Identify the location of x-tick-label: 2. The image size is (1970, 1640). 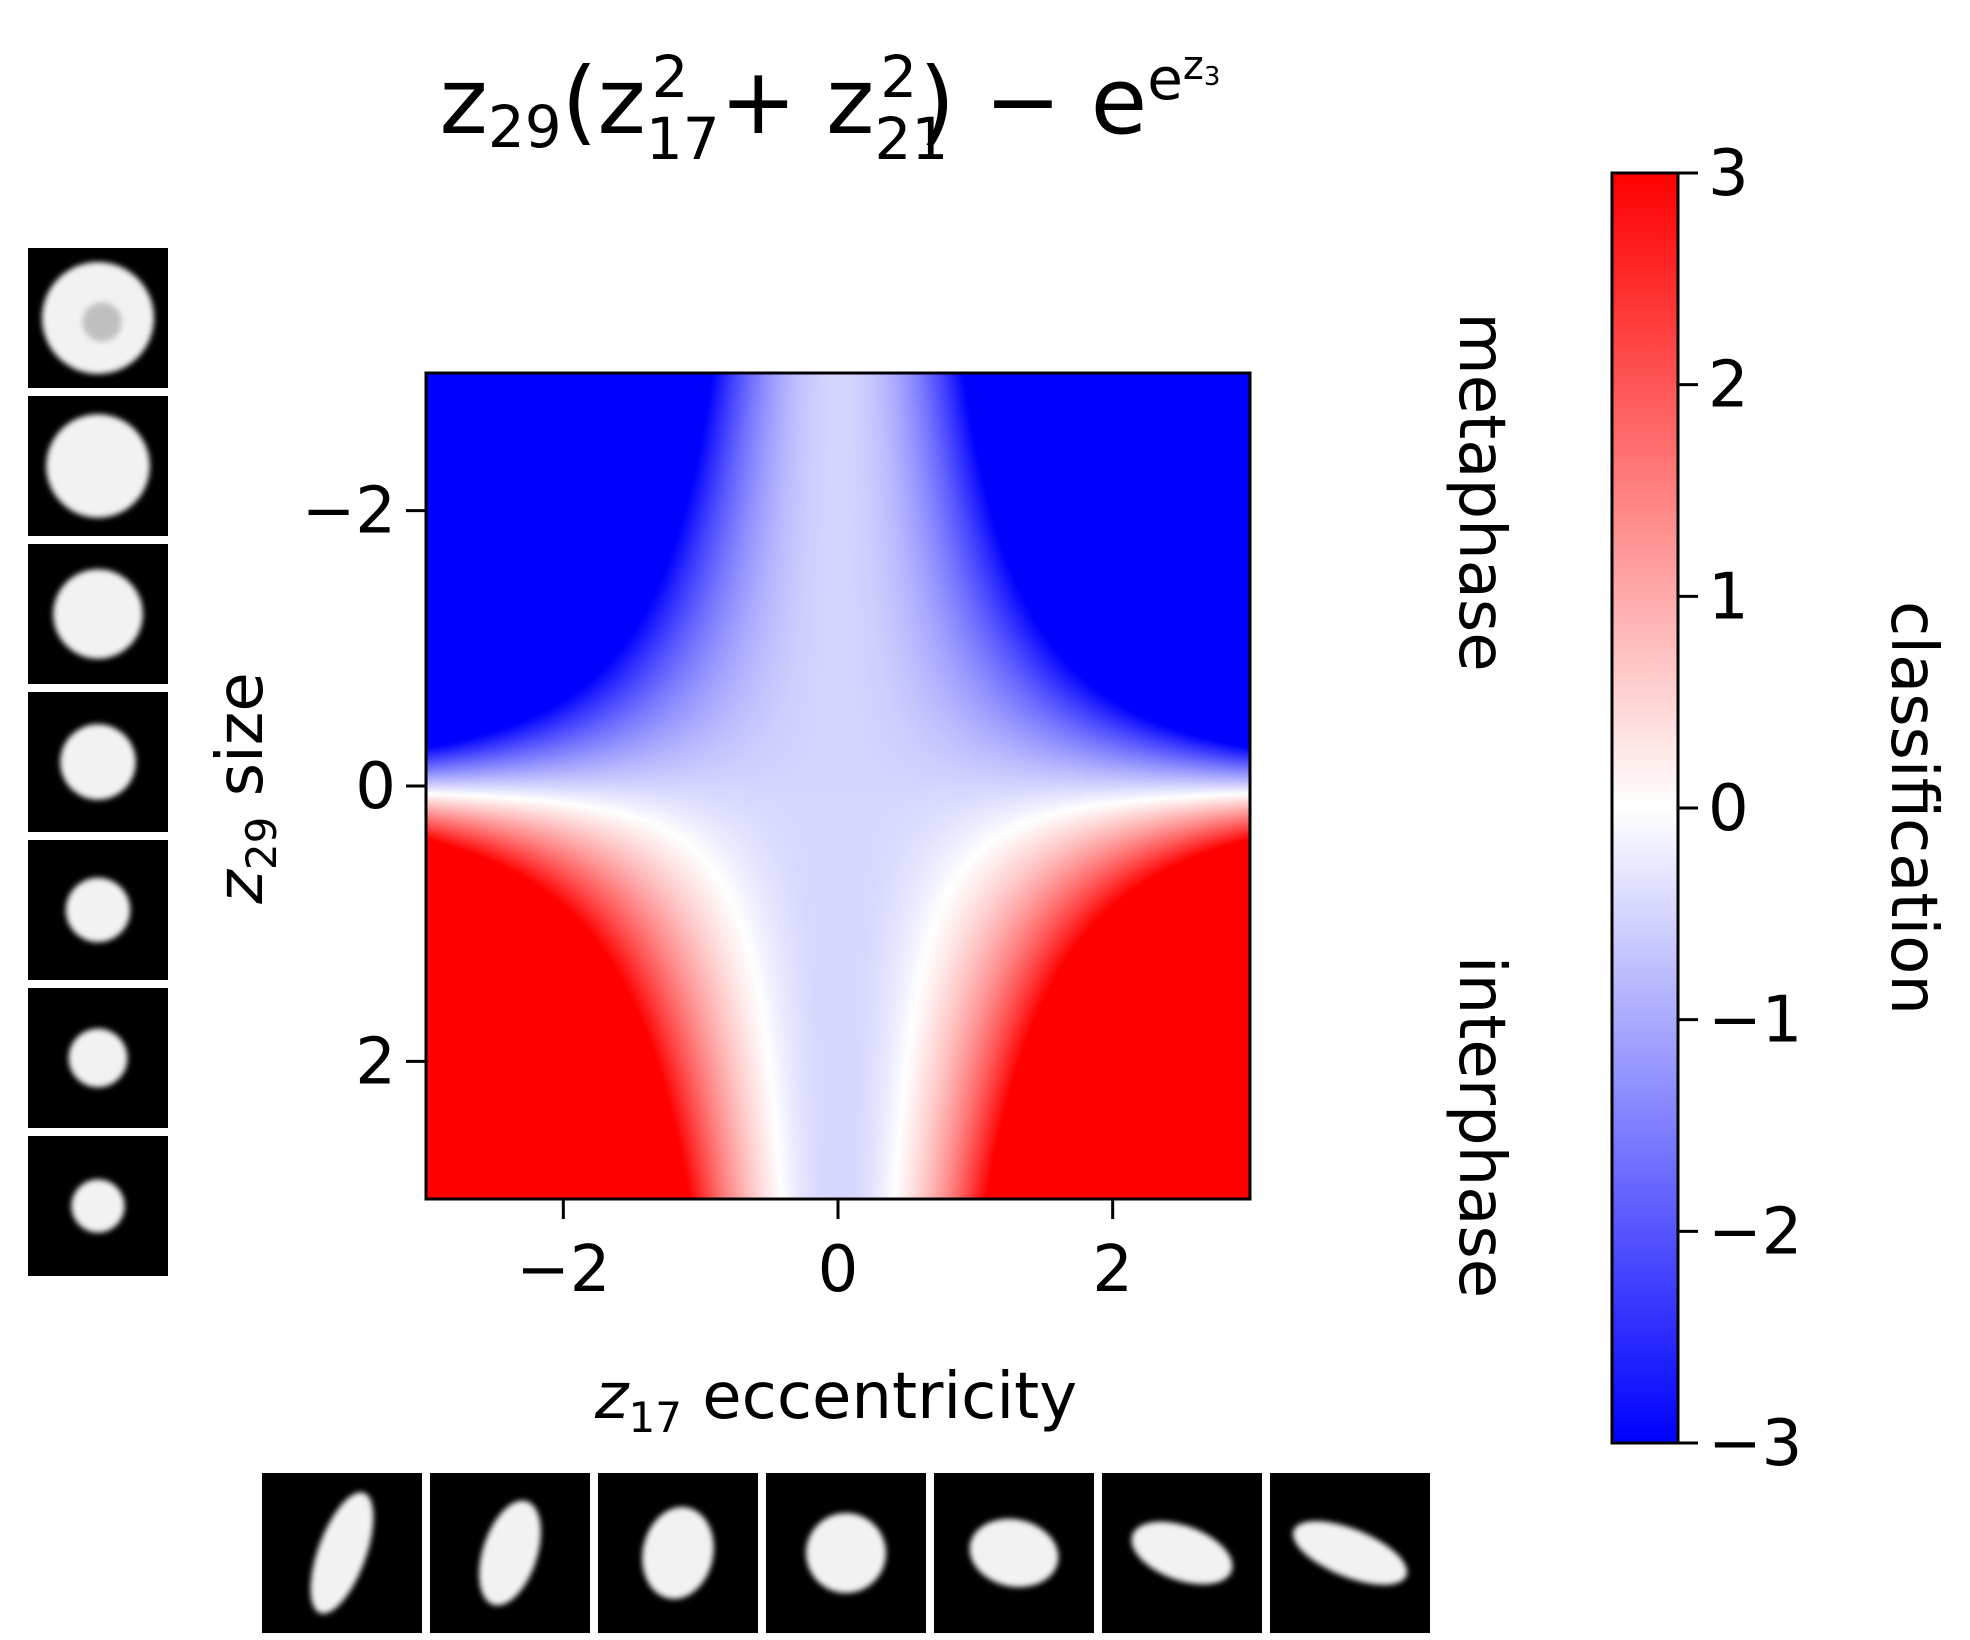
(1112, 1270).